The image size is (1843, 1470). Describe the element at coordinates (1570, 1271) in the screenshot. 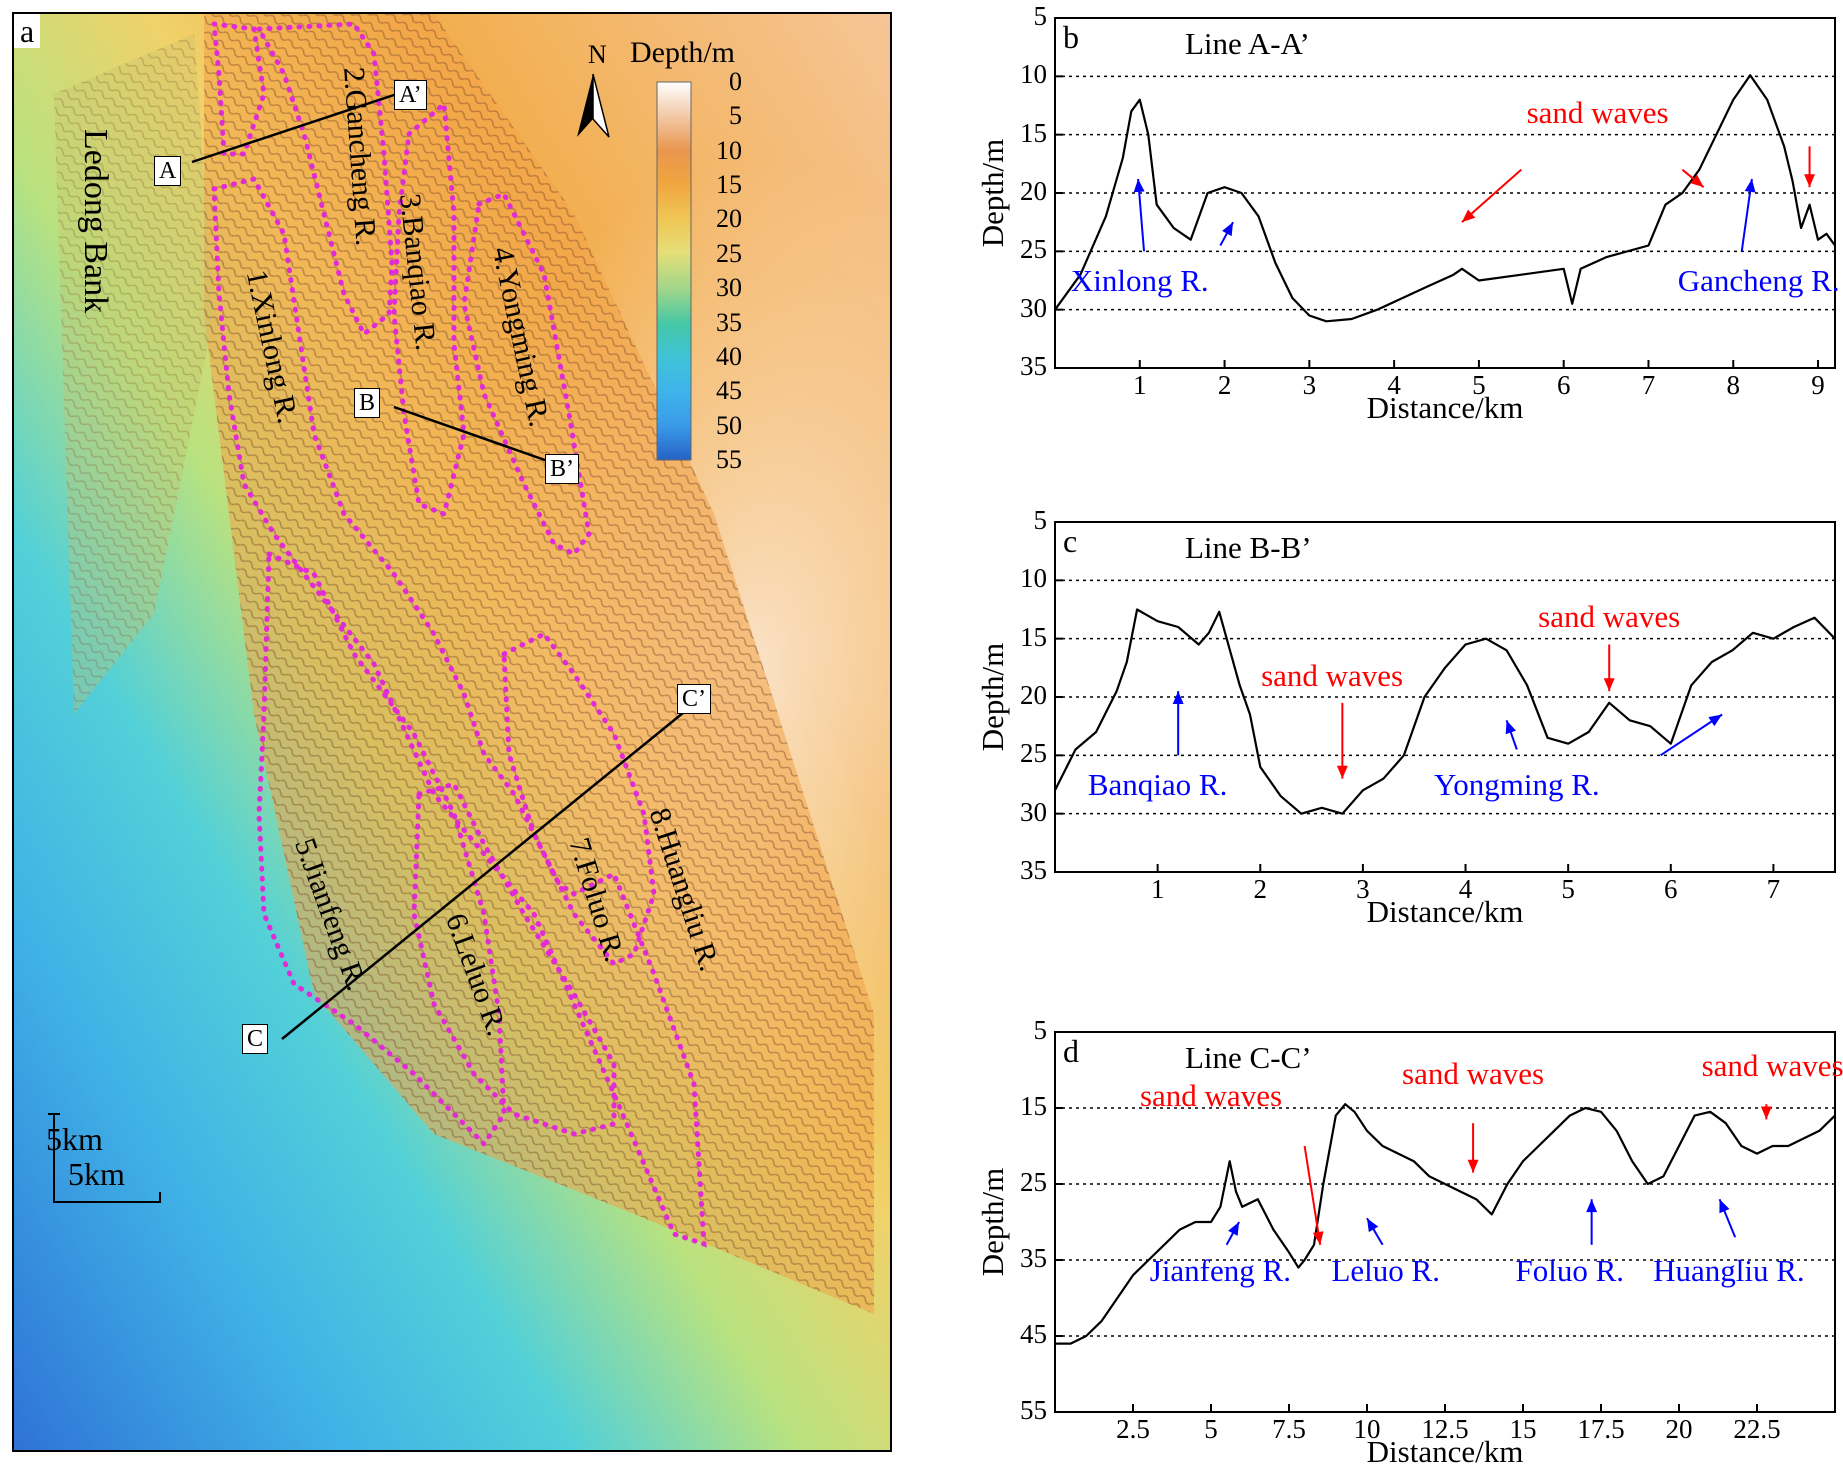

I see `ridge-label: Foluo R.` at that location.